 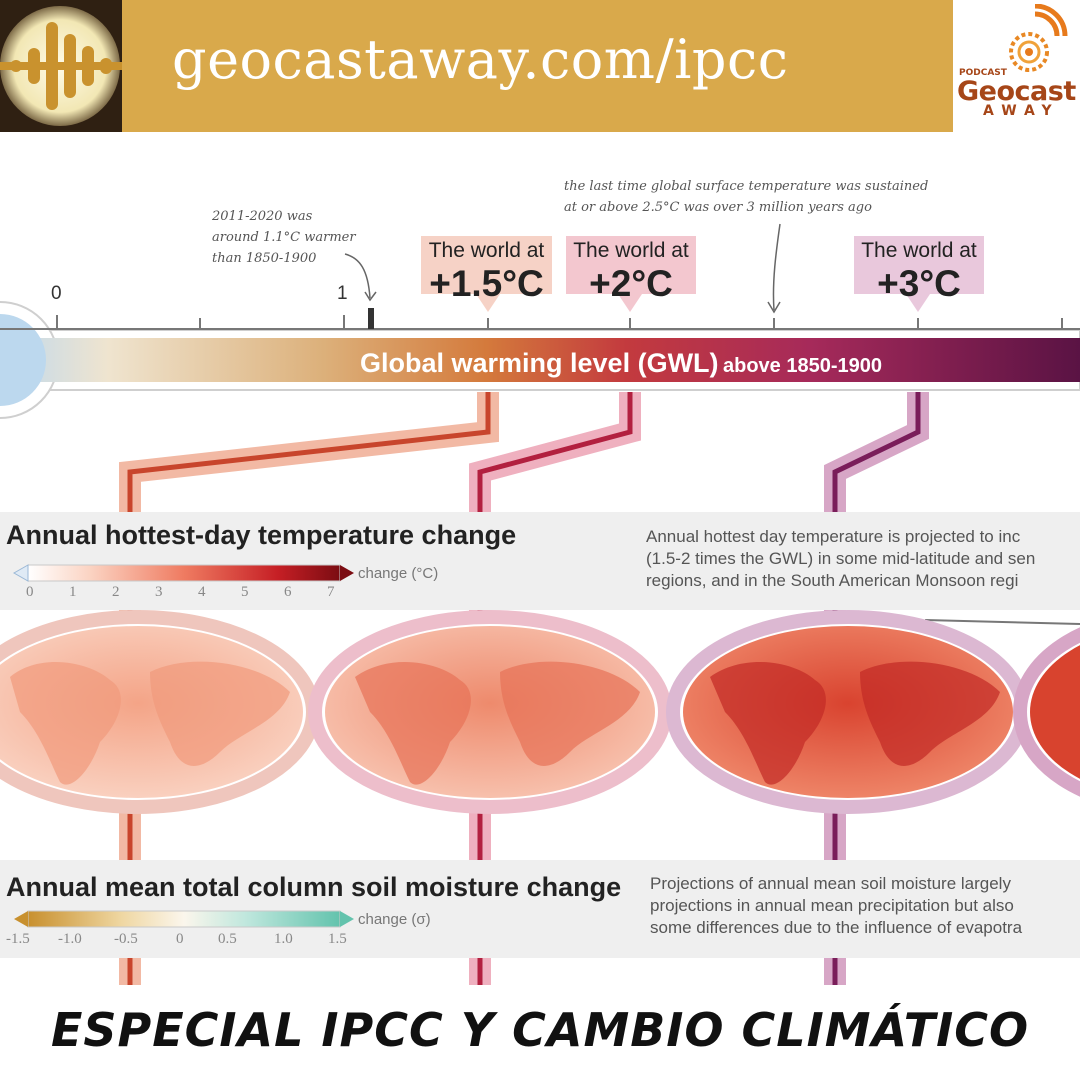 I want to click on footer-title: ESPECIAL IPCC Y CAMBIO CLIMÁTICO, so click(x=540, y=1030).